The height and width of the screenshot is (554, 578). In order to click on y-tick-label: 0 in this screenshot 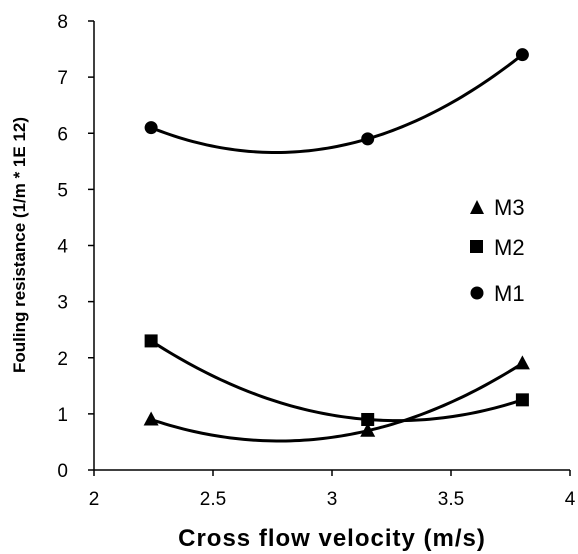, I will do `click(62, 471)`.